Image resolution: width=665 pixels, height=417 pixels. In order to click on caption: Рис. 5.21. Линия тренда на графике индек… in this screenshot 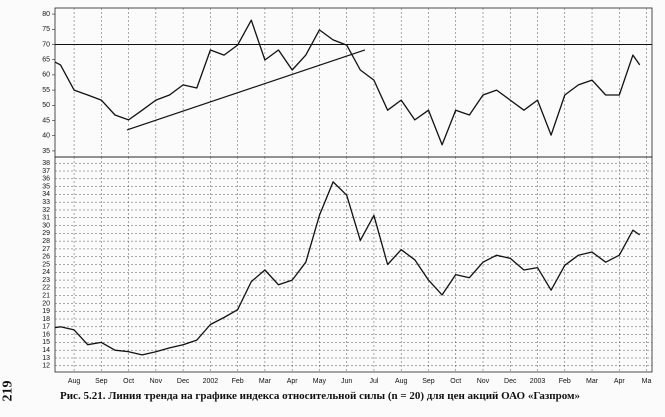, I will do `click(320, 396)`.